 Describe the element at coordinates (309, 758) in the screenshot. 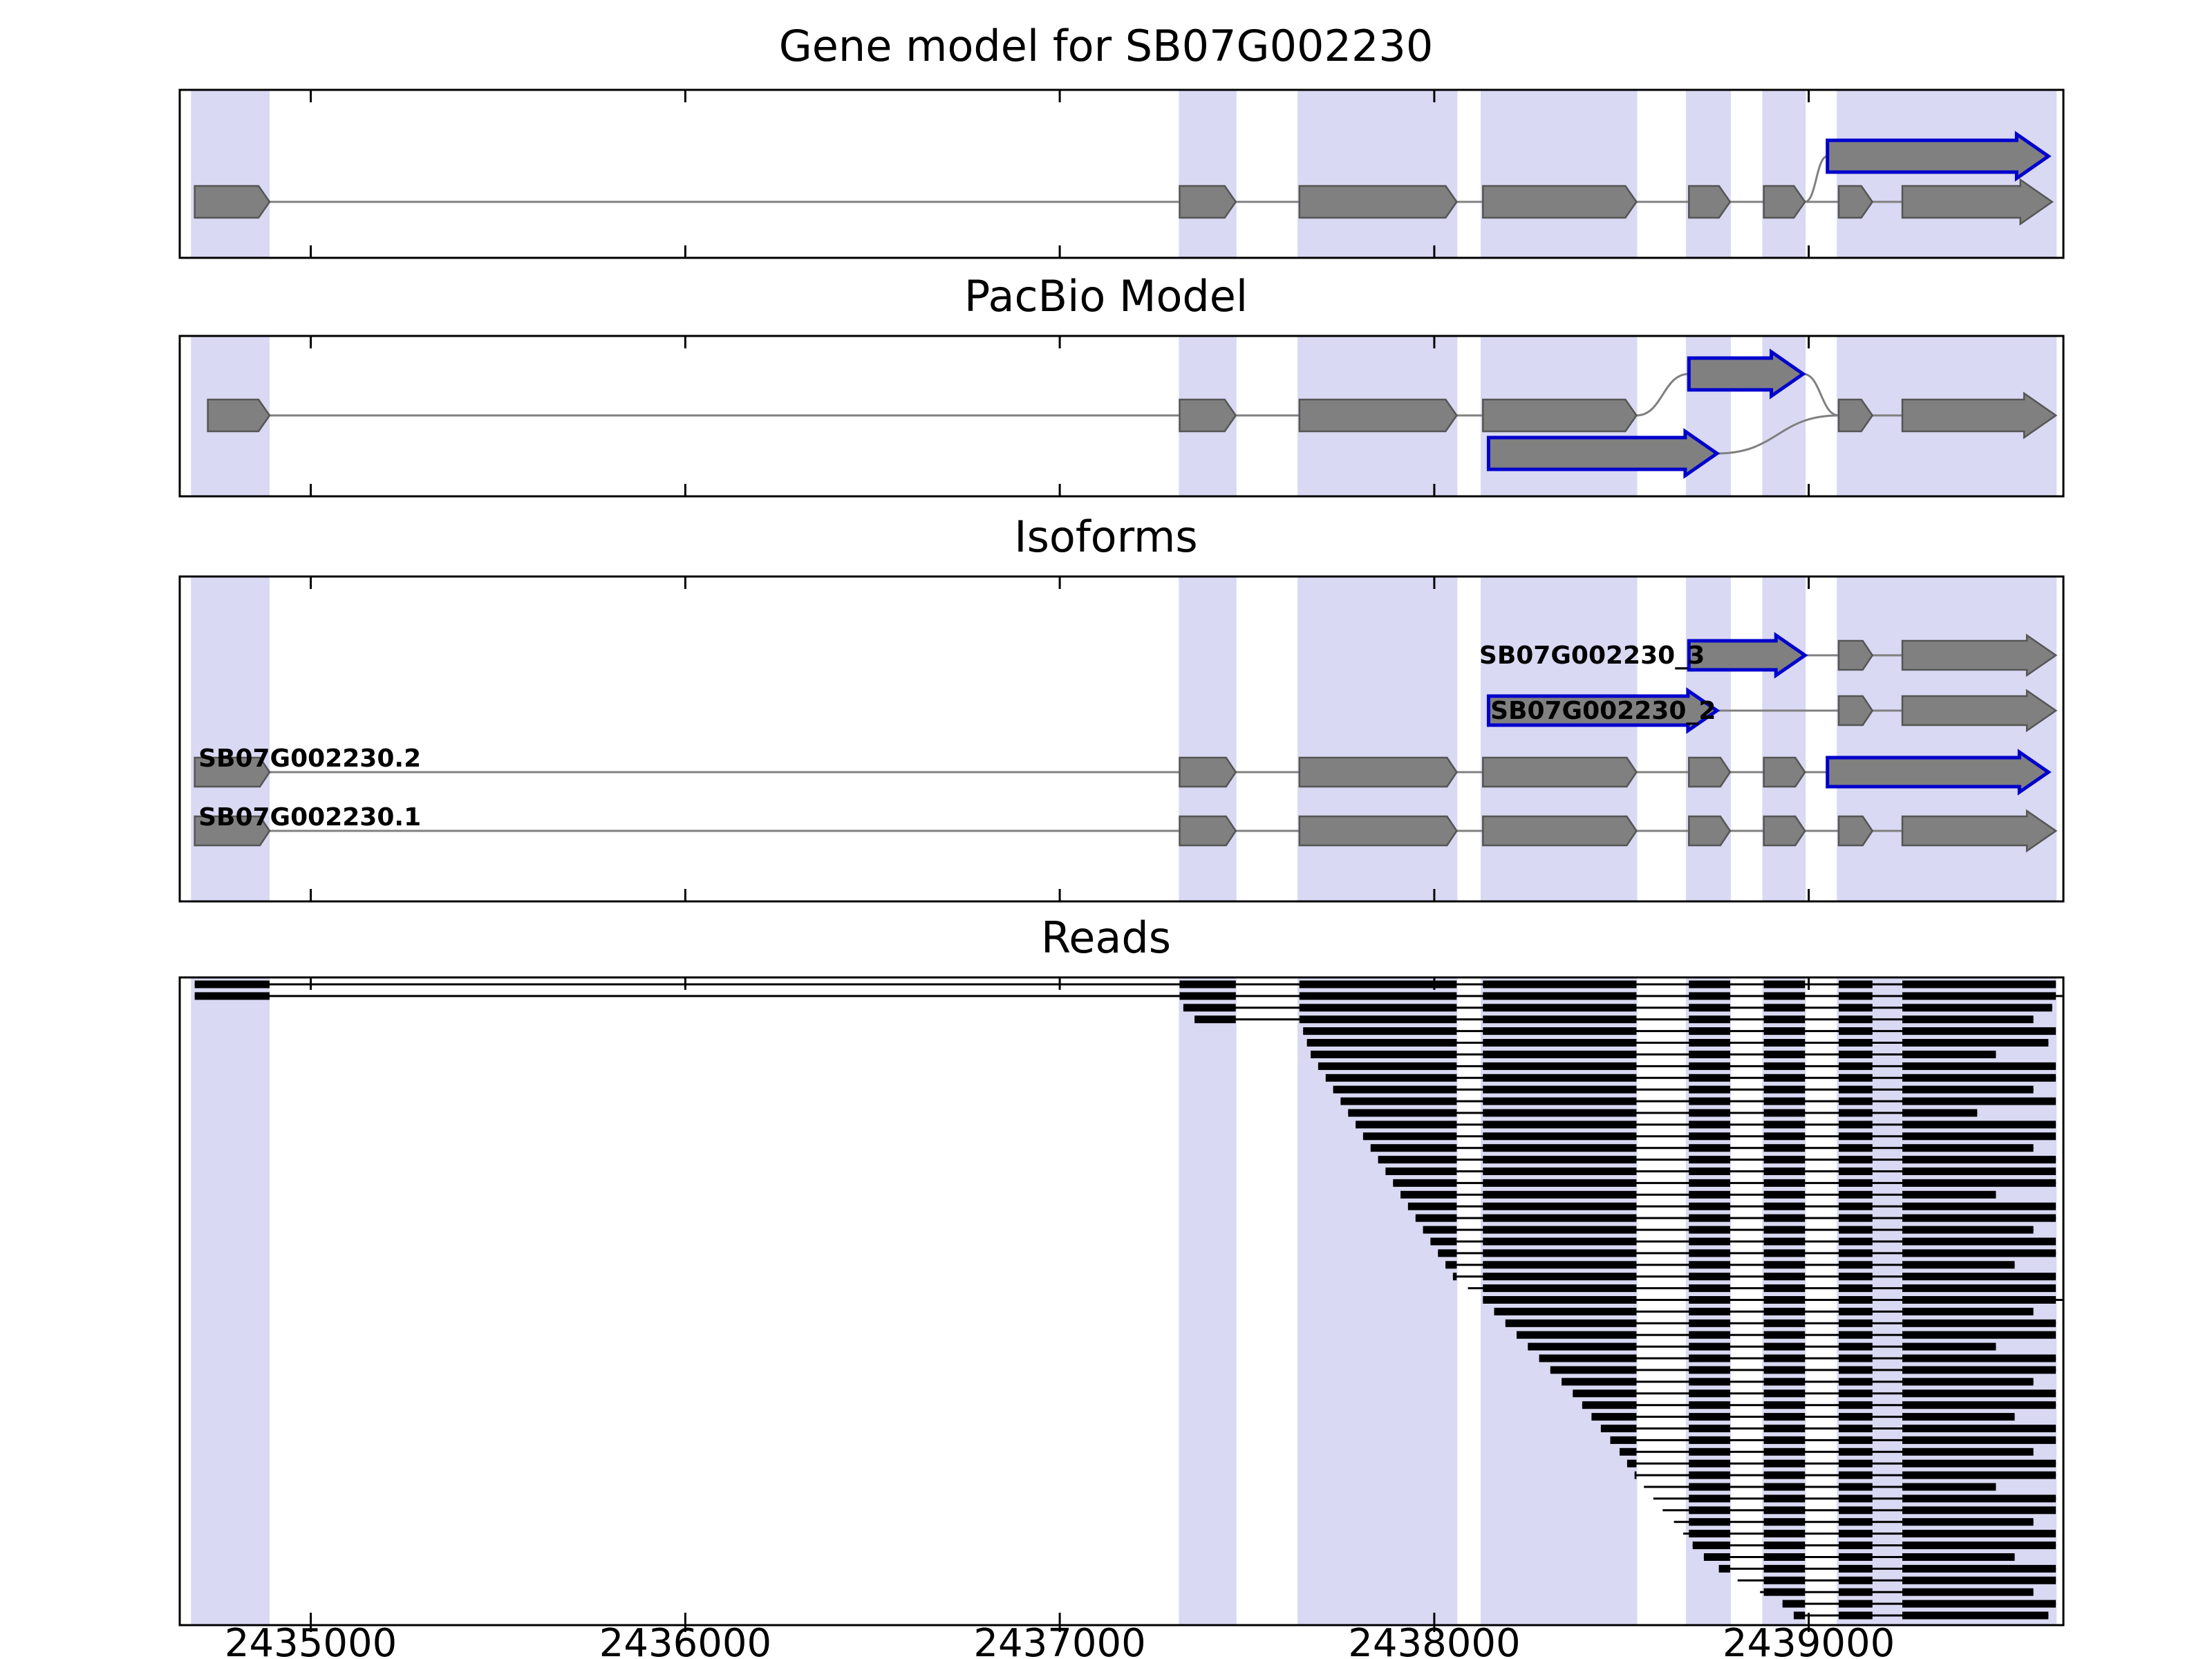

I see `svg-text: SB07G002230.2` at that location.